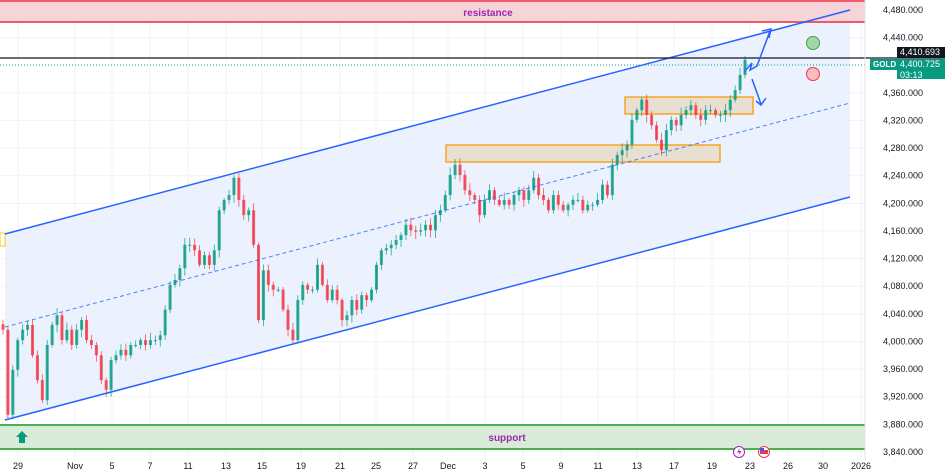  What do you see at coordinates (756, 91) in the screenshot?
I see `bearish-path-arrow` at bounding box center [756, 91].